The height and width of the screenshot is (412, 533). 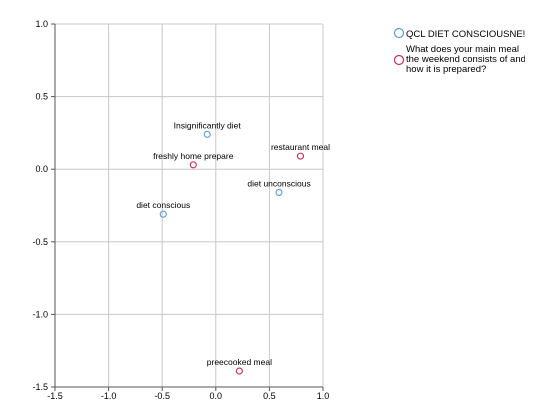 I want to click on legend-label: QCL DIET CONSCIOUSNE!, so click(x=465, y=34).